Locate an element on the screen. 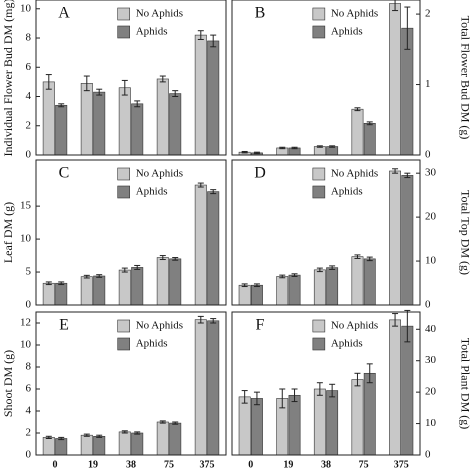  y-axis-label: Total Top DM (g) is located at coordinates (465, 232).